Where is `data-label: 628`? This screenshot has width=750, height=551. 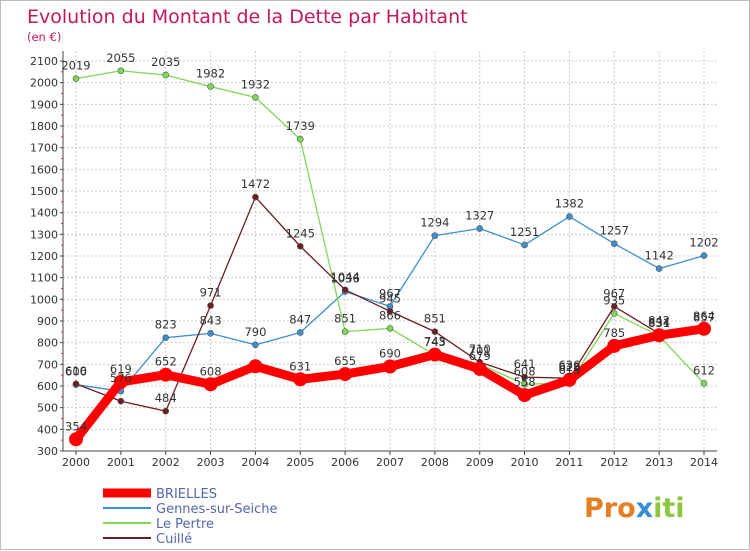 data-label: 628 is located at coordinates (569, 367).